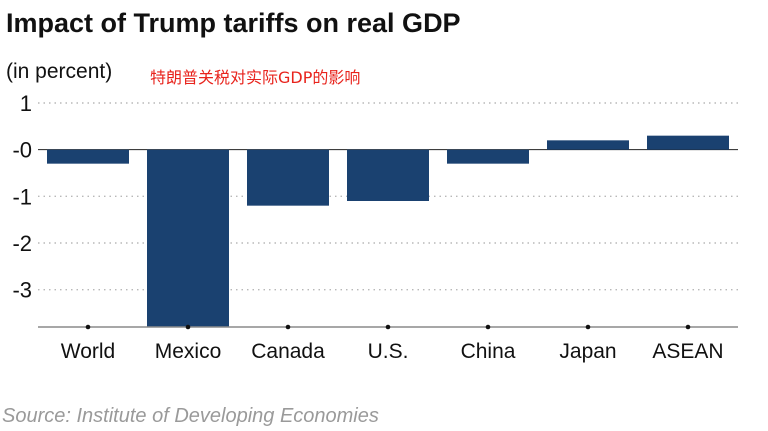 The height and width of the screenshot is (431, 768). What do you see at coordinates (488, 351) in the screenshot?
I see `x-tick-label: China` at bounding box center [488, 351].